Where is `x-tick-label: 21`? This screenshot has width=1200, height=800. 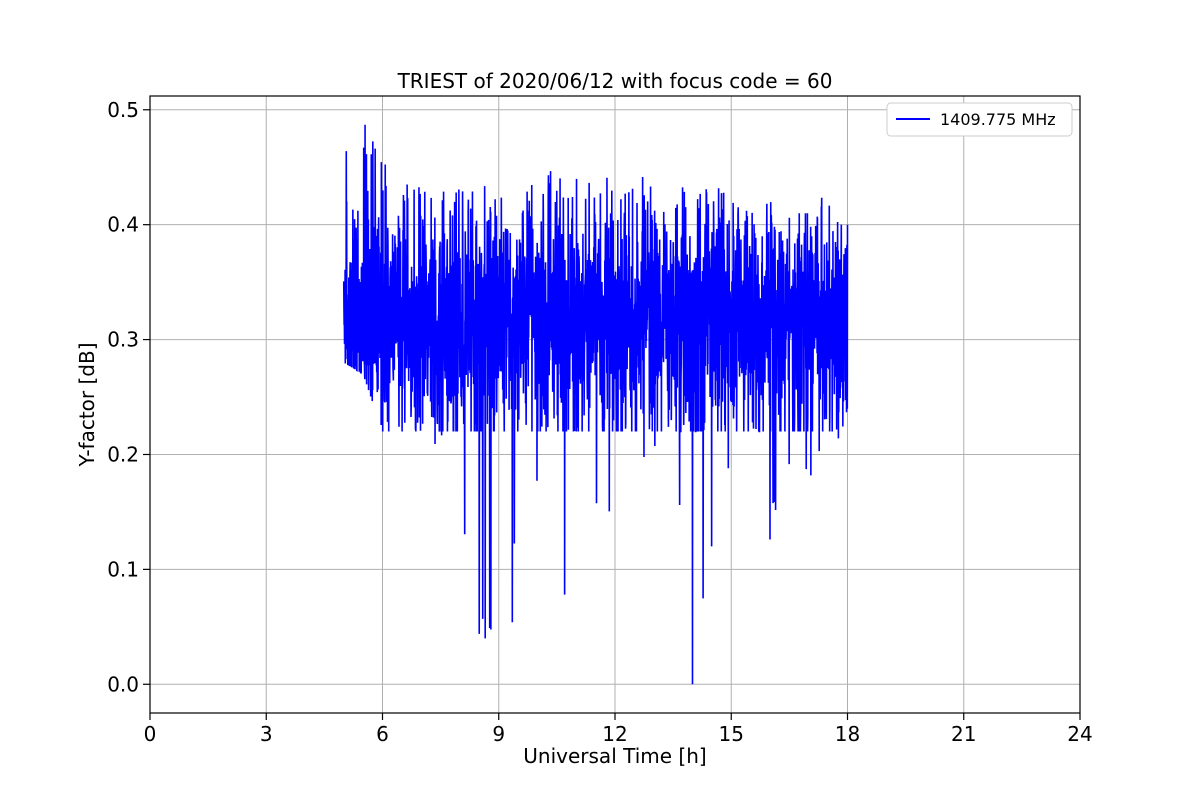
x-tick-label: 21 is located at coordinates (963, 734).